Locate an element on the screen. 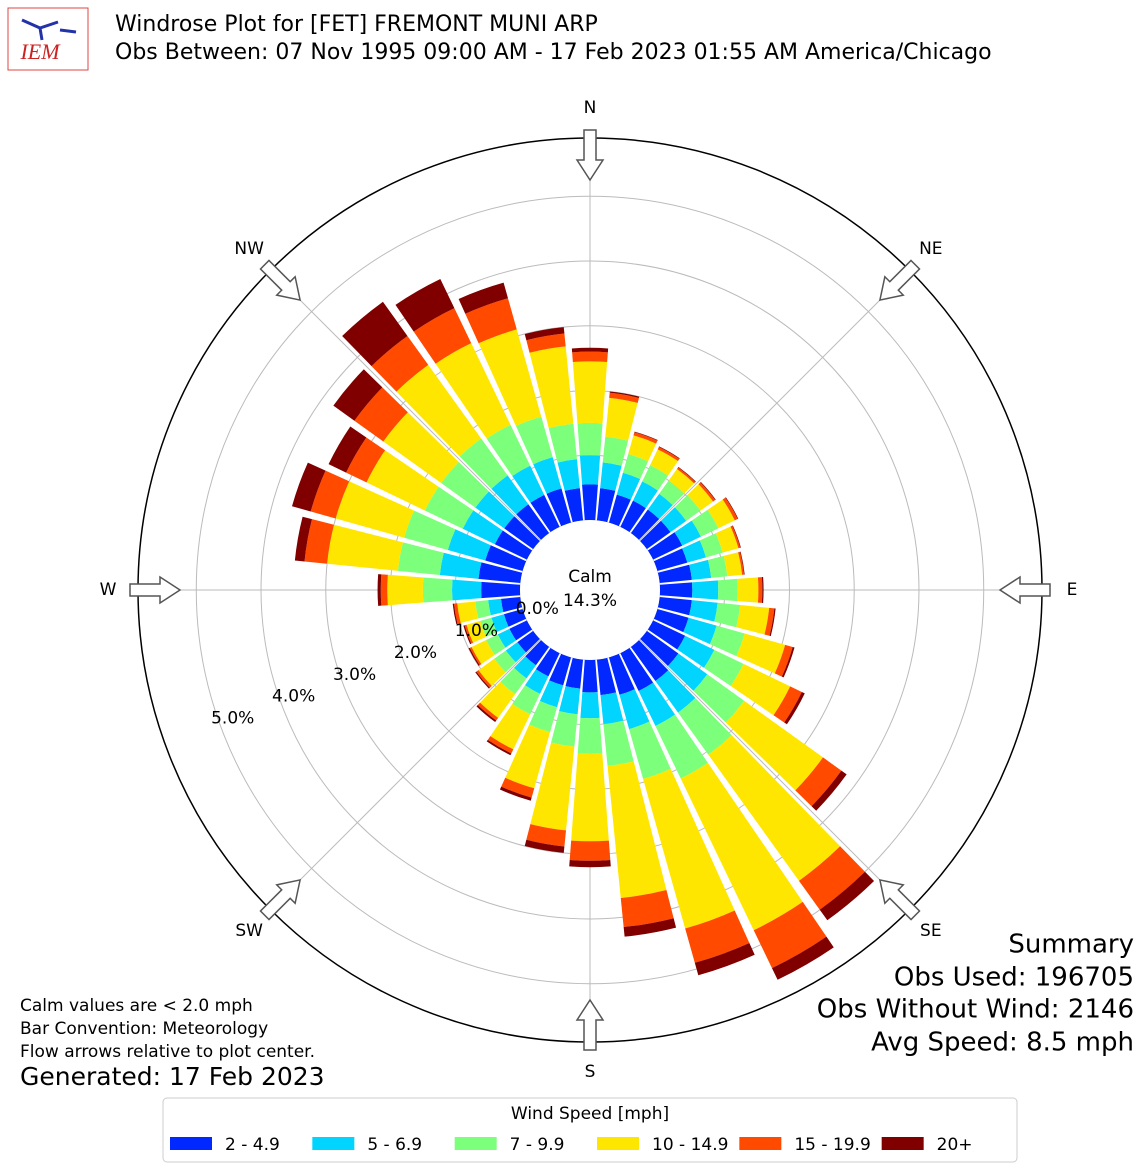 The width and height of the screenshot is (1139, 1169). direction-label: E is located at coordinates (1072, 590).